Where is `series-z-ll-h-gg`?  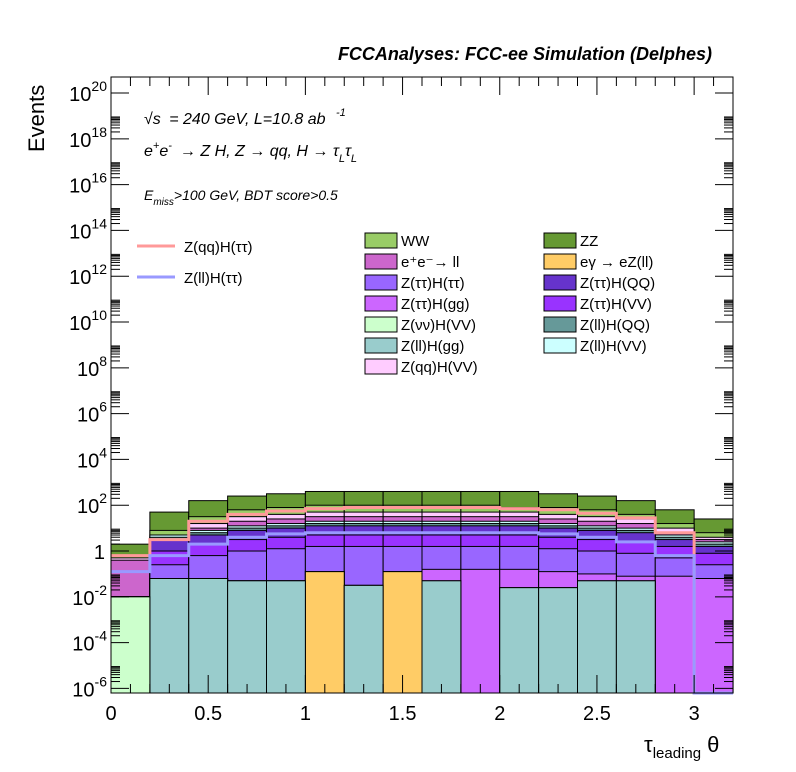
series-z-ll-h-gg is located at coordinates (383, 636).